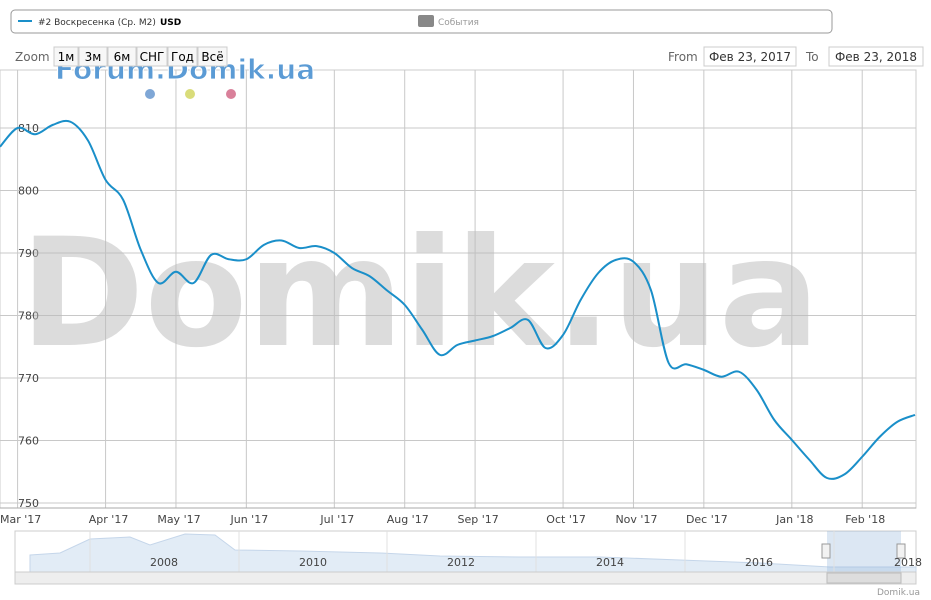 This screenshot has height=600, width=931. I want to click on zoom-button-label: 3м, so click(93, 57).